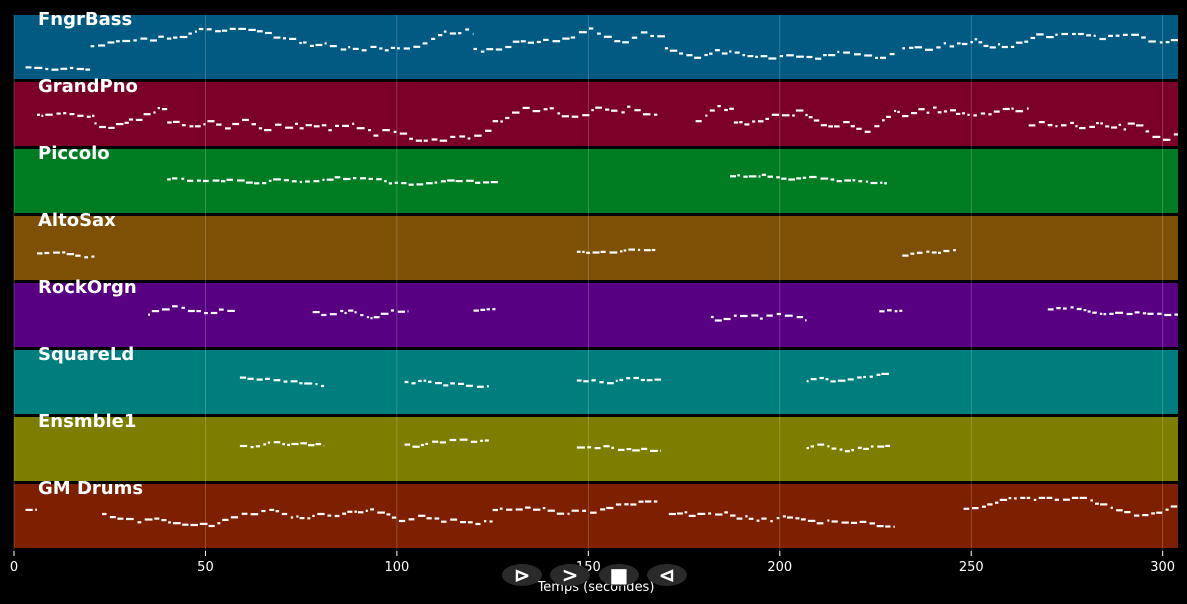  I want to click on rewind-button: ⊲, so click(667, 575).